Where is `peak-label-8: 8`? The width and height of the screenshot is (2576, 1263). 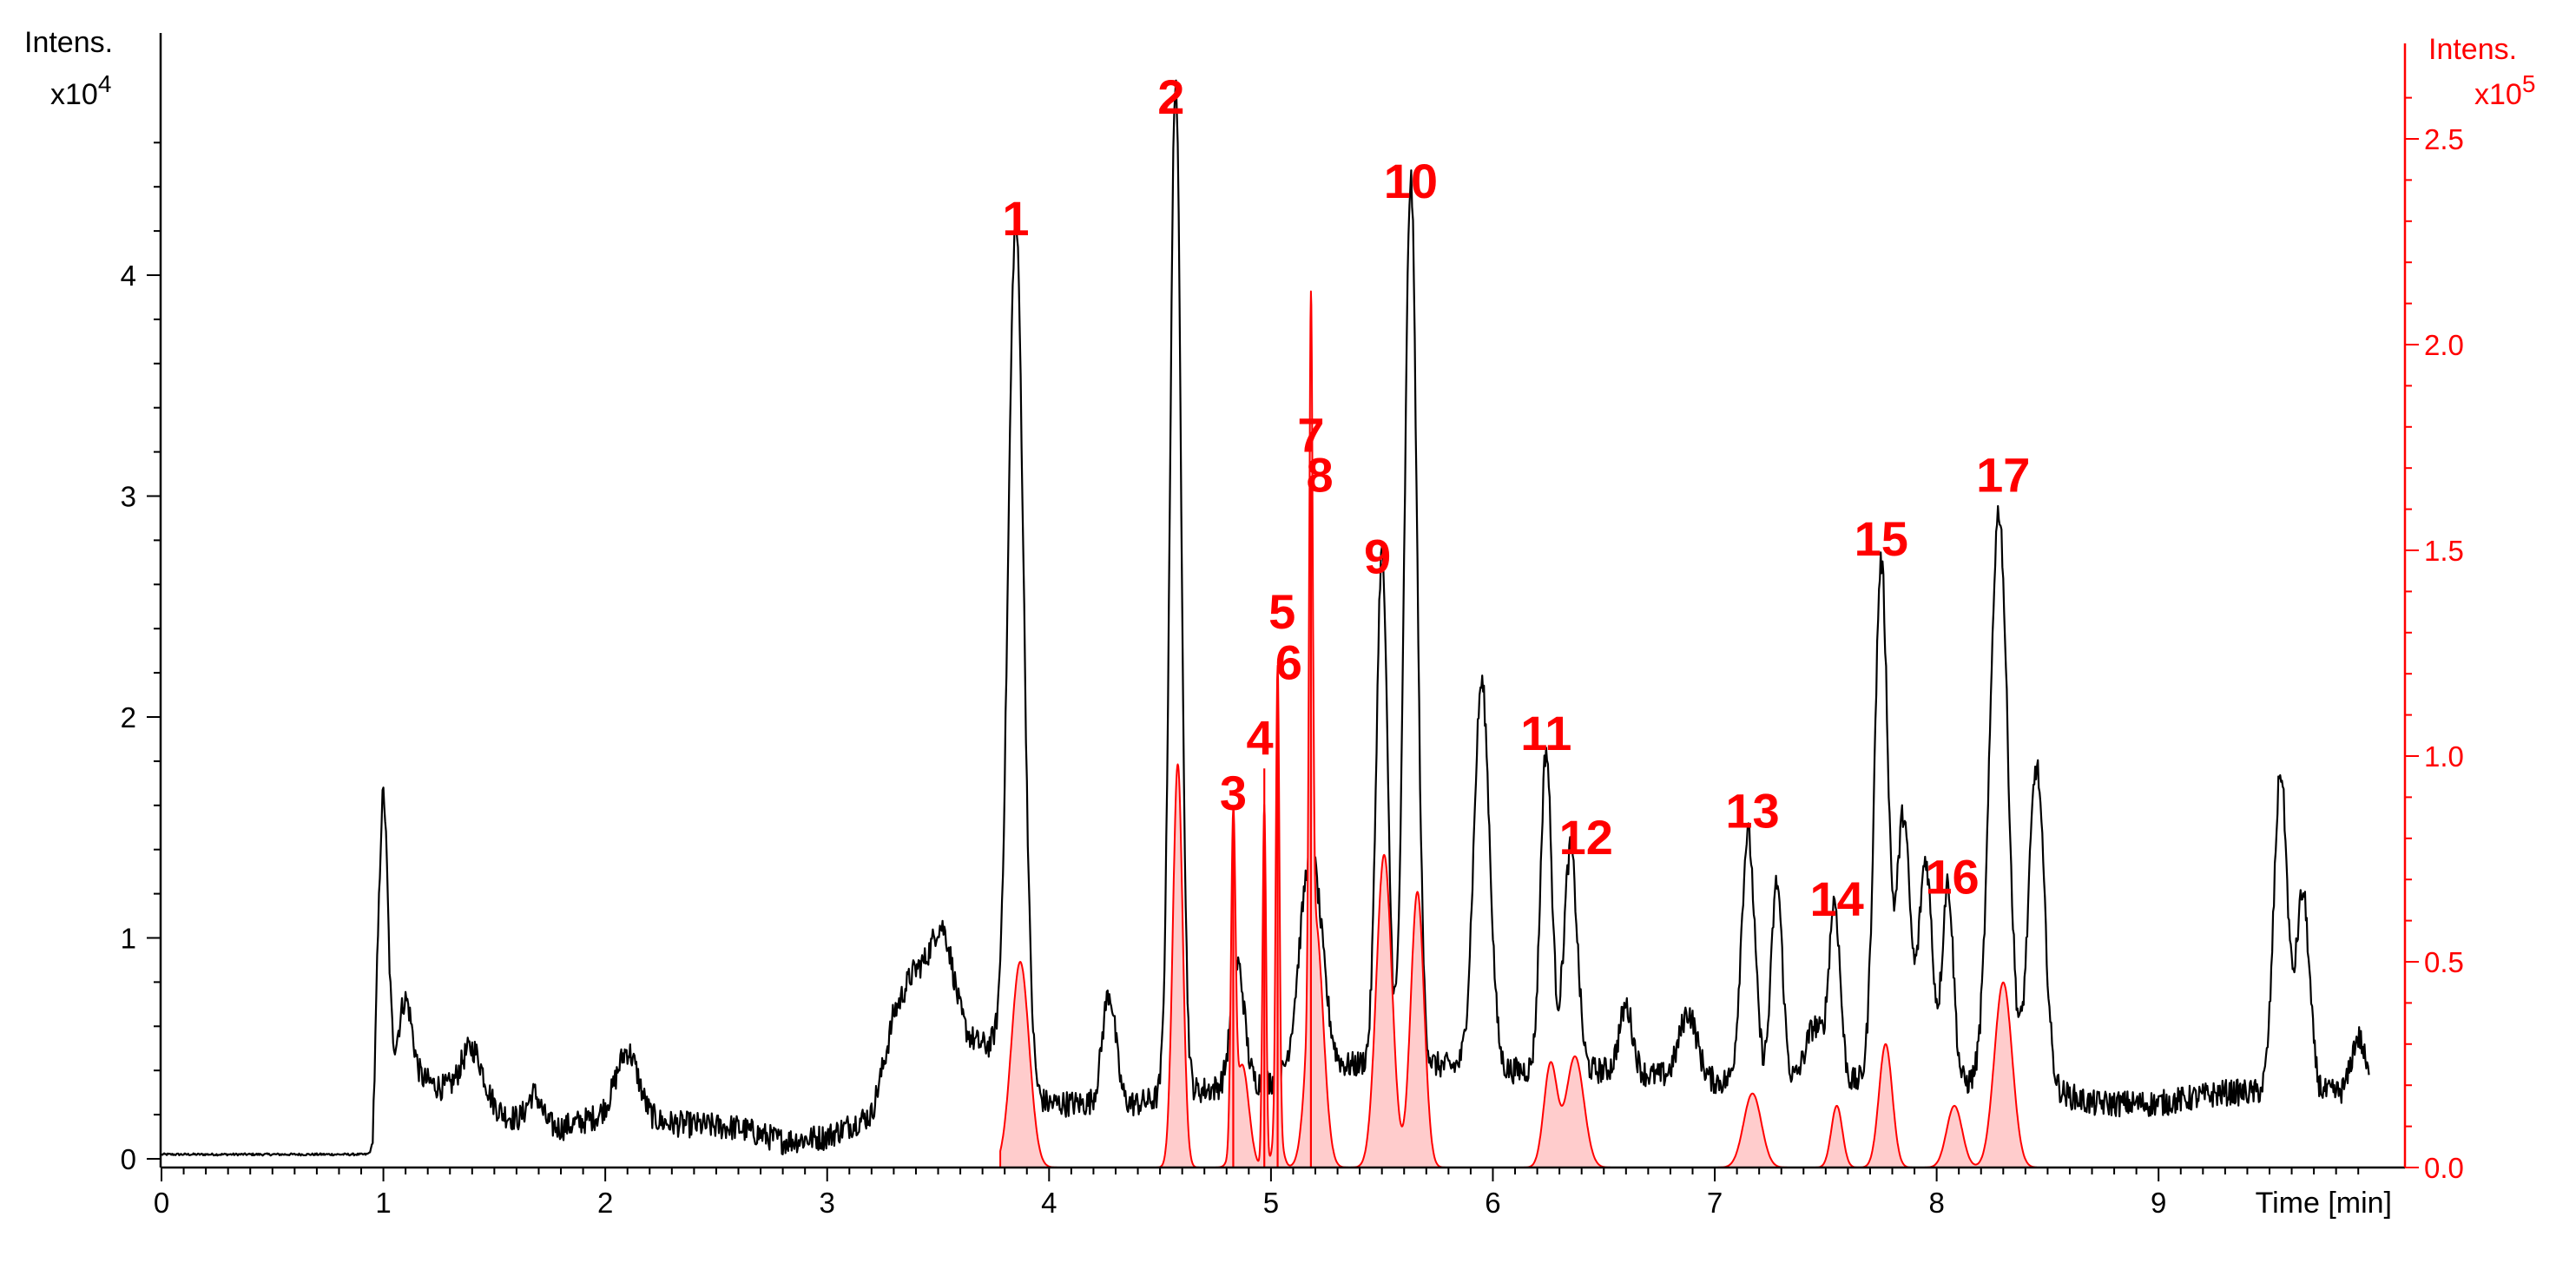 peak-label-8: 8 is located at coordinates (1320, 475).